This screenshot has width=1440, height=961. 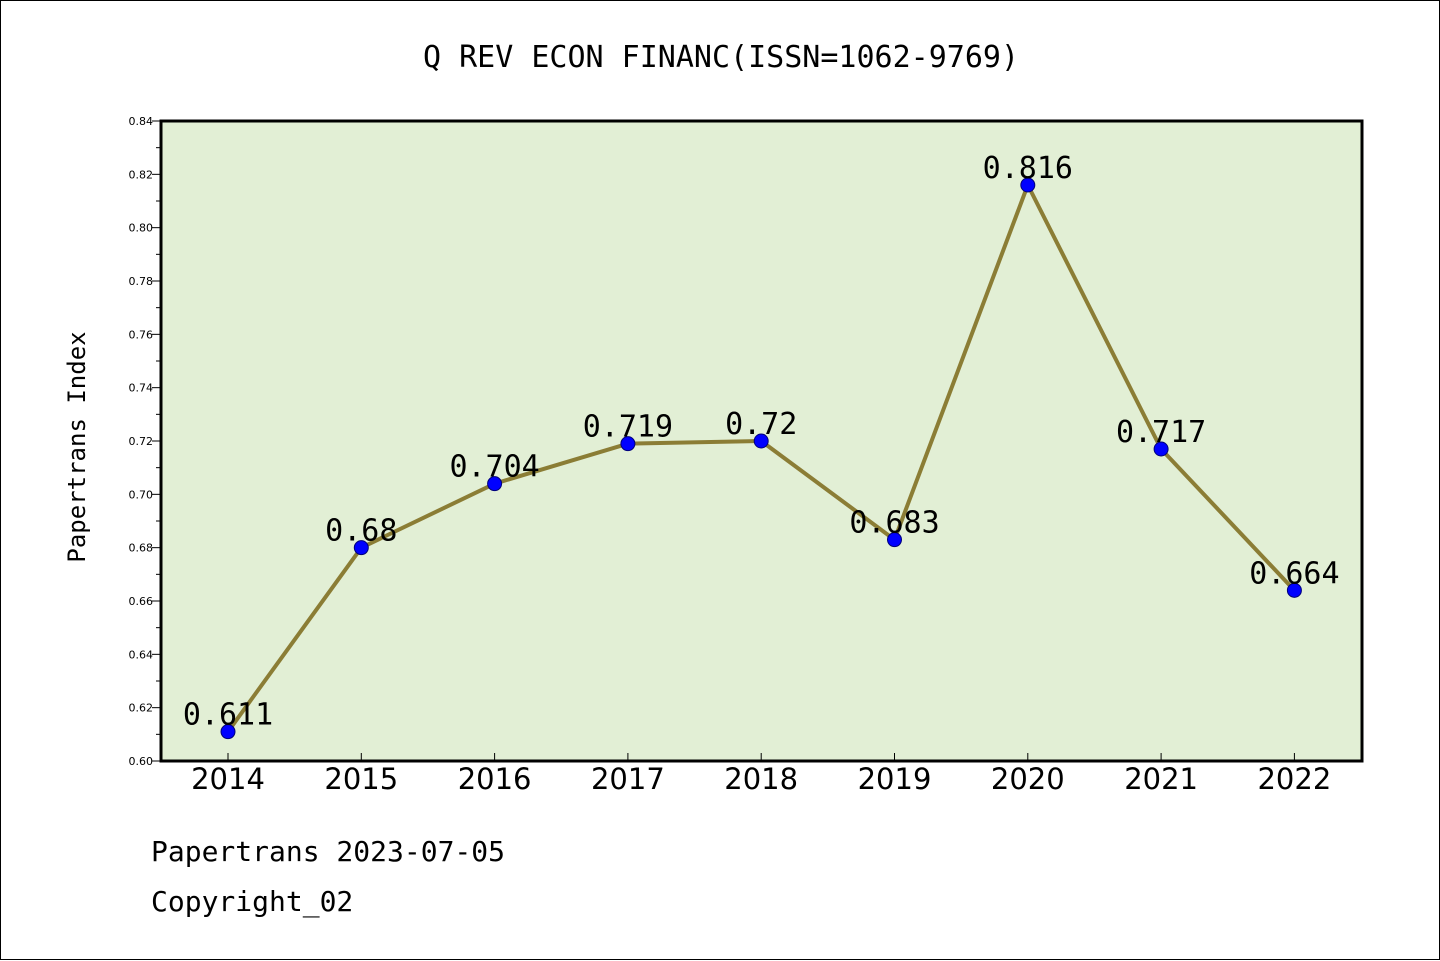 What do you see at coordinates (252, 901) in the screenshot?
I see `copyright-note: Copyright_02` at bounding box center [252, 901].